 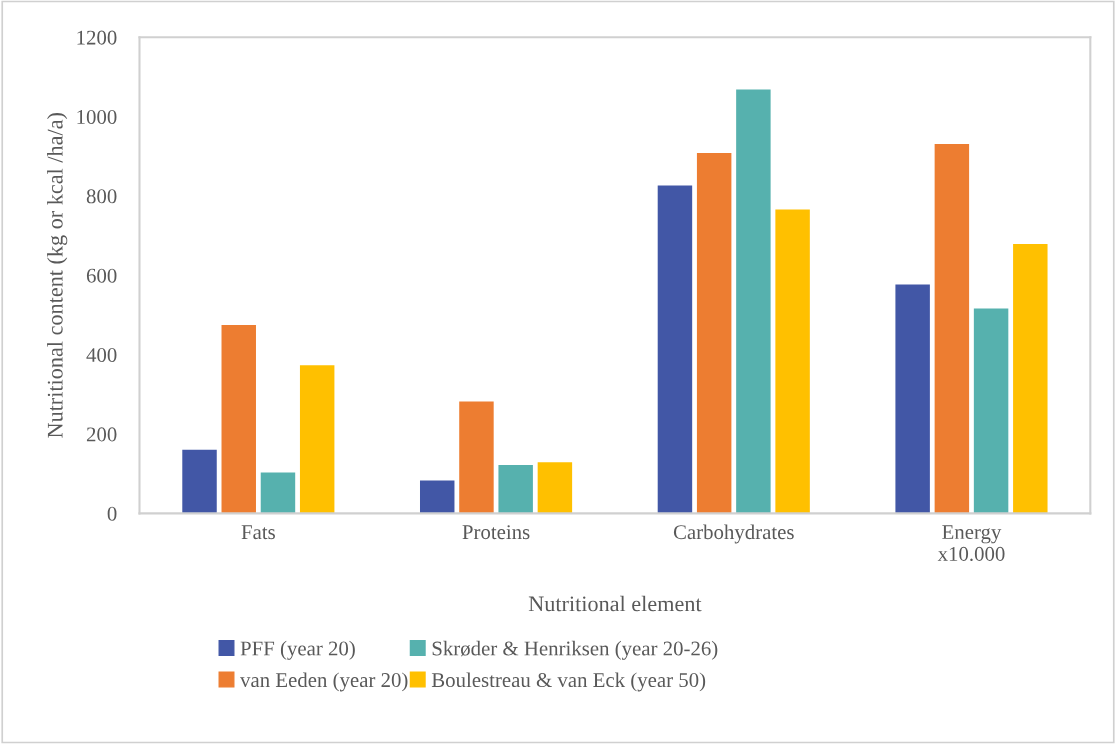 I want to click on x-tick-label: Carbohydrates, so click(x=733, y=534).